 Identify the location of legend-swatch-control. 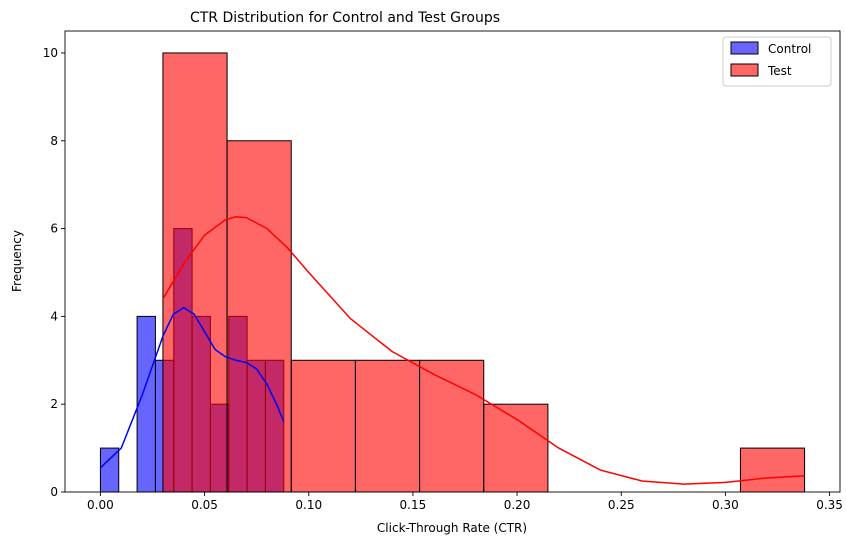
(744, 48).